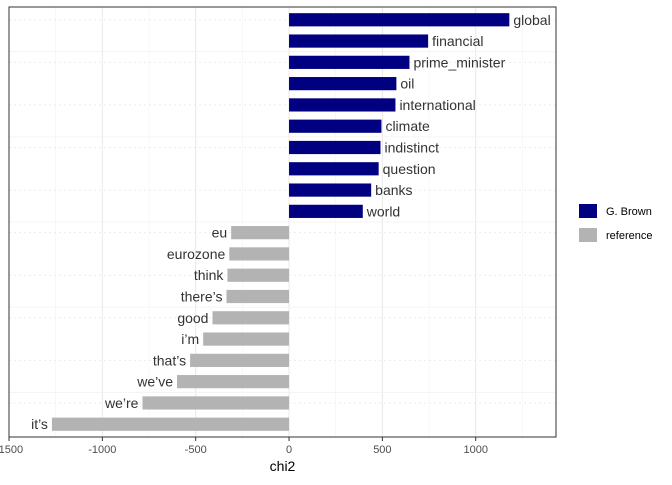 The image size is (672, 485). I want to click on bar-label: financial, so click(457, 41).